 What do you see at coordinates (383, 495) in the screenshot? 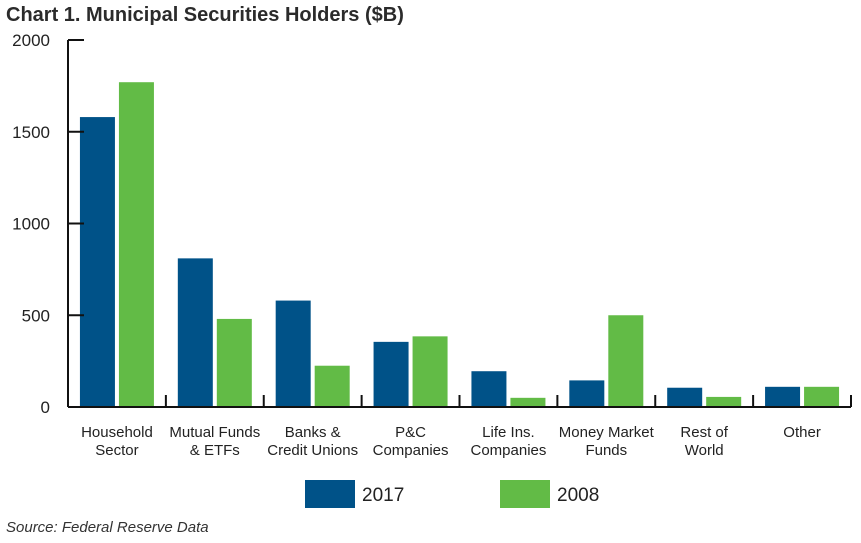
I see `legend-label-2017: 2017` at bounding box center [383, 495].